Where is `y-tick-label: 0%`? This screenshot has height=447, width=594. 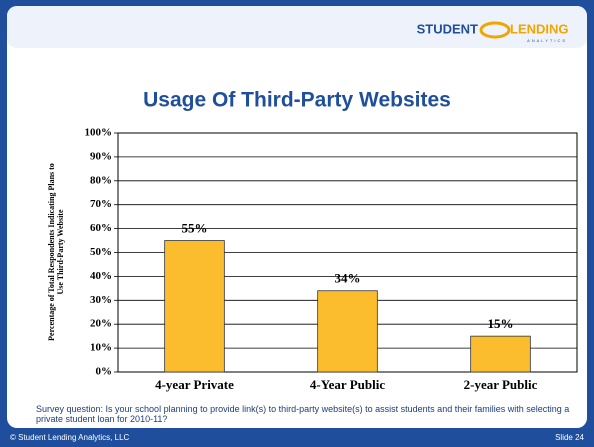
y-tick-label: 0% is located at coordinates (104, 372).